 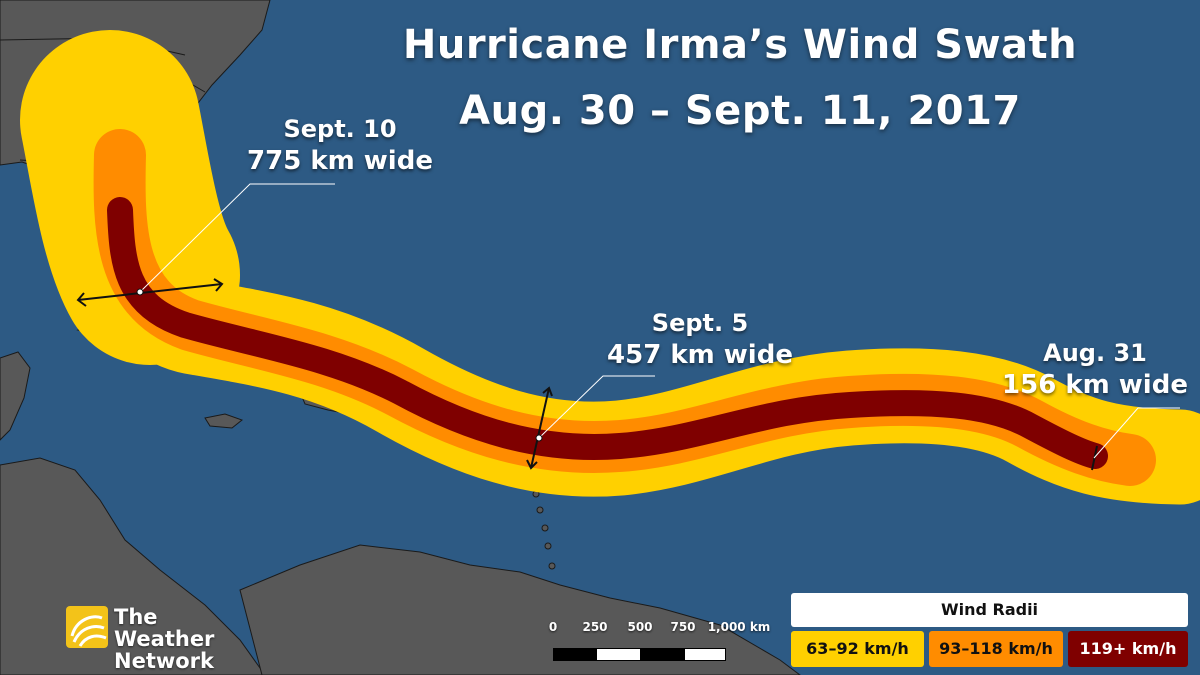 What do you see at coordinates (857, 649) in the screenshot?
I see `legend-item-63-92: 63–92 km/h` at bounding box center [857, 649].